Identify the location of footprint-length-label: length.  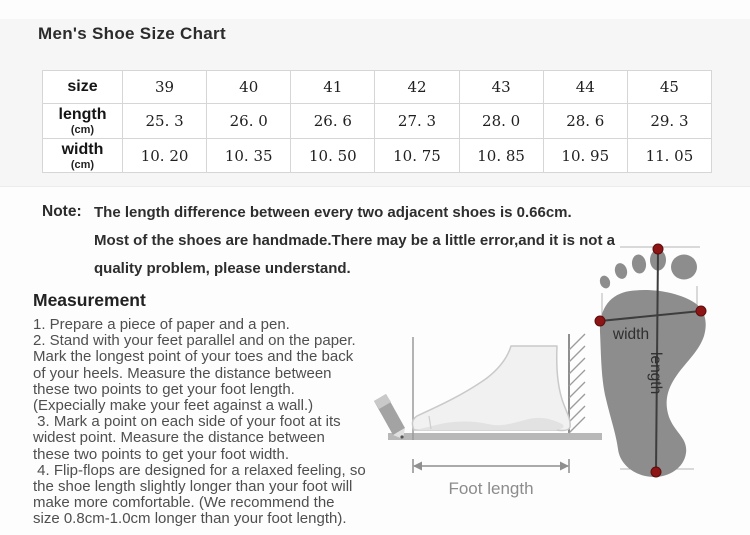
(655, 373).